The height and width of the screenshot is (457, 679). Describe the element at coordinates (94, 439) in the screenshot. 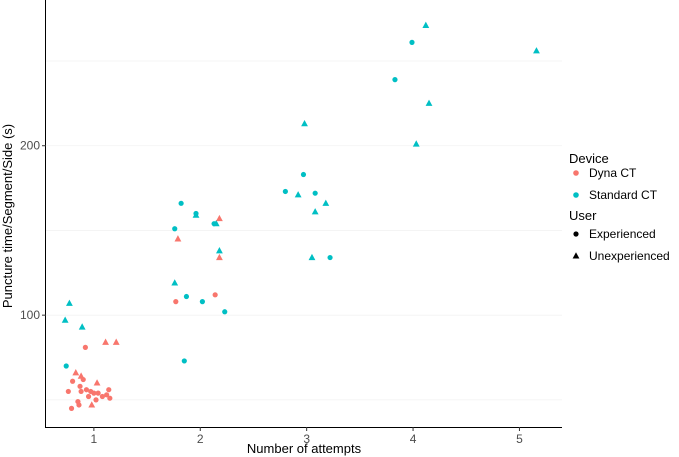

I see `x-tick-label: 1` at that location.